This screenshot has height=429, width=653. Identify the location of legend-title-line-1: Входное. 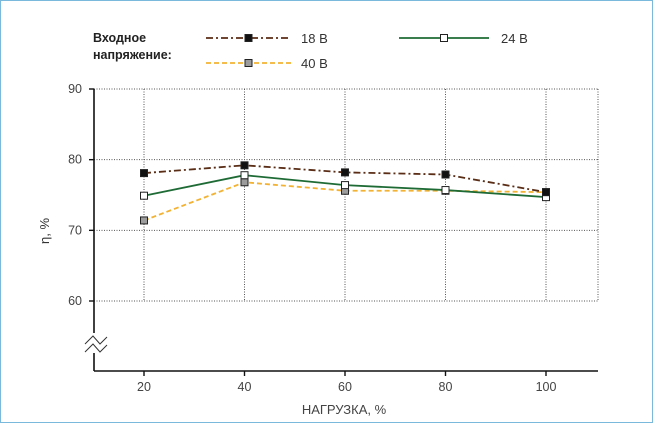
(119, 38).